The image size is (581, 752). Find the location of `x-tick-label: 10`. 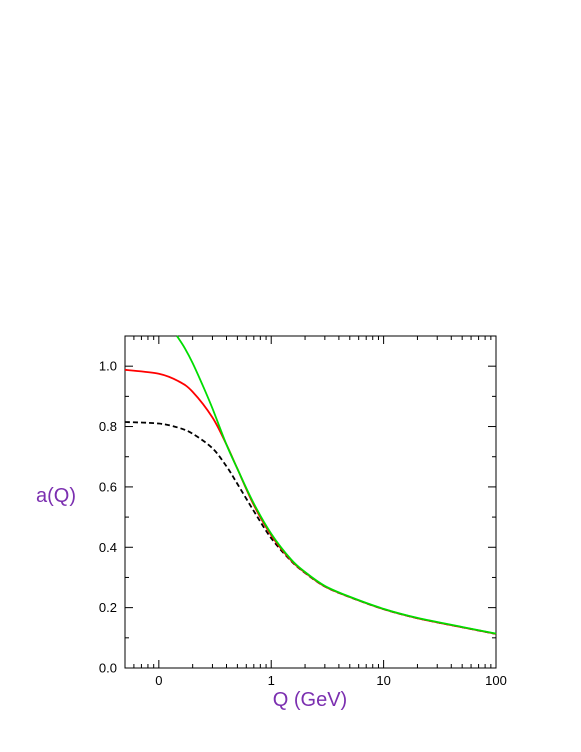

x-tick-label: 10 is located at coordinates (383, 680).